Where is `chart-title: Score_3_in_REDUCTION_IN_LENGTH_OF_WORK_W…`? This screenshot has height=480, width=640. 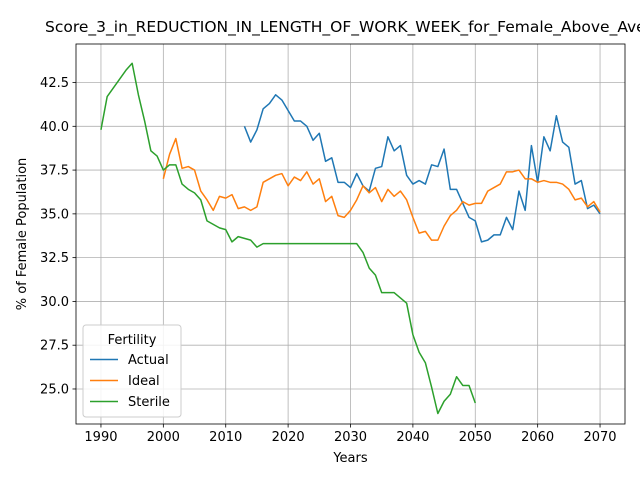
chart-title: Score_3_in_REDUCTION_IN_LENGTH_OF_WORK_W… is located at coordinates (342, 27).